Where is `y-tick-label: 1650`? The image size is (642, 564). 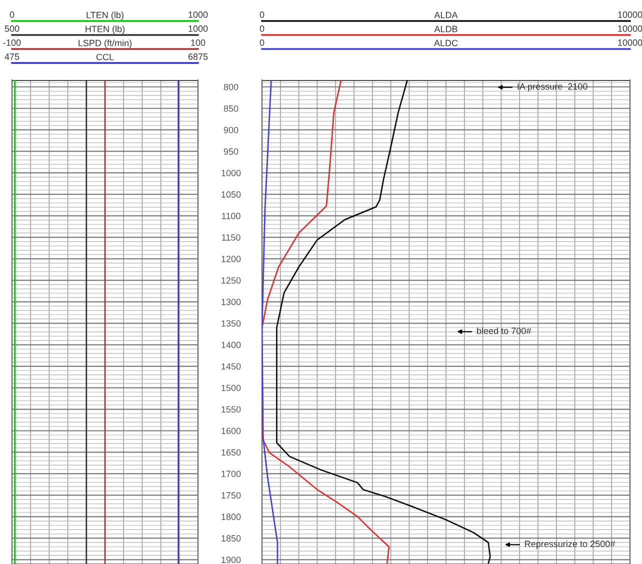 y-tick-label: 1650 is located at coordinates (231, 452).